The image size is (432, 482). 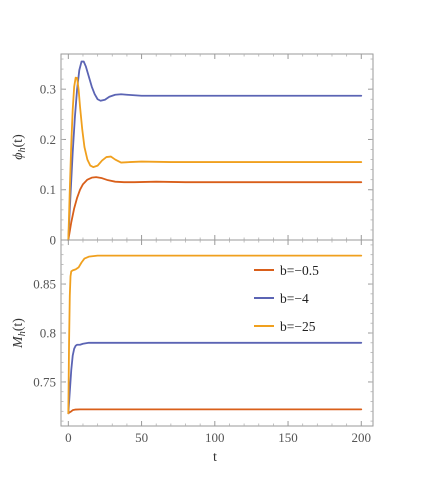 I want to click on y-axis-label: ϕh(t), so click(x=19, y=147).